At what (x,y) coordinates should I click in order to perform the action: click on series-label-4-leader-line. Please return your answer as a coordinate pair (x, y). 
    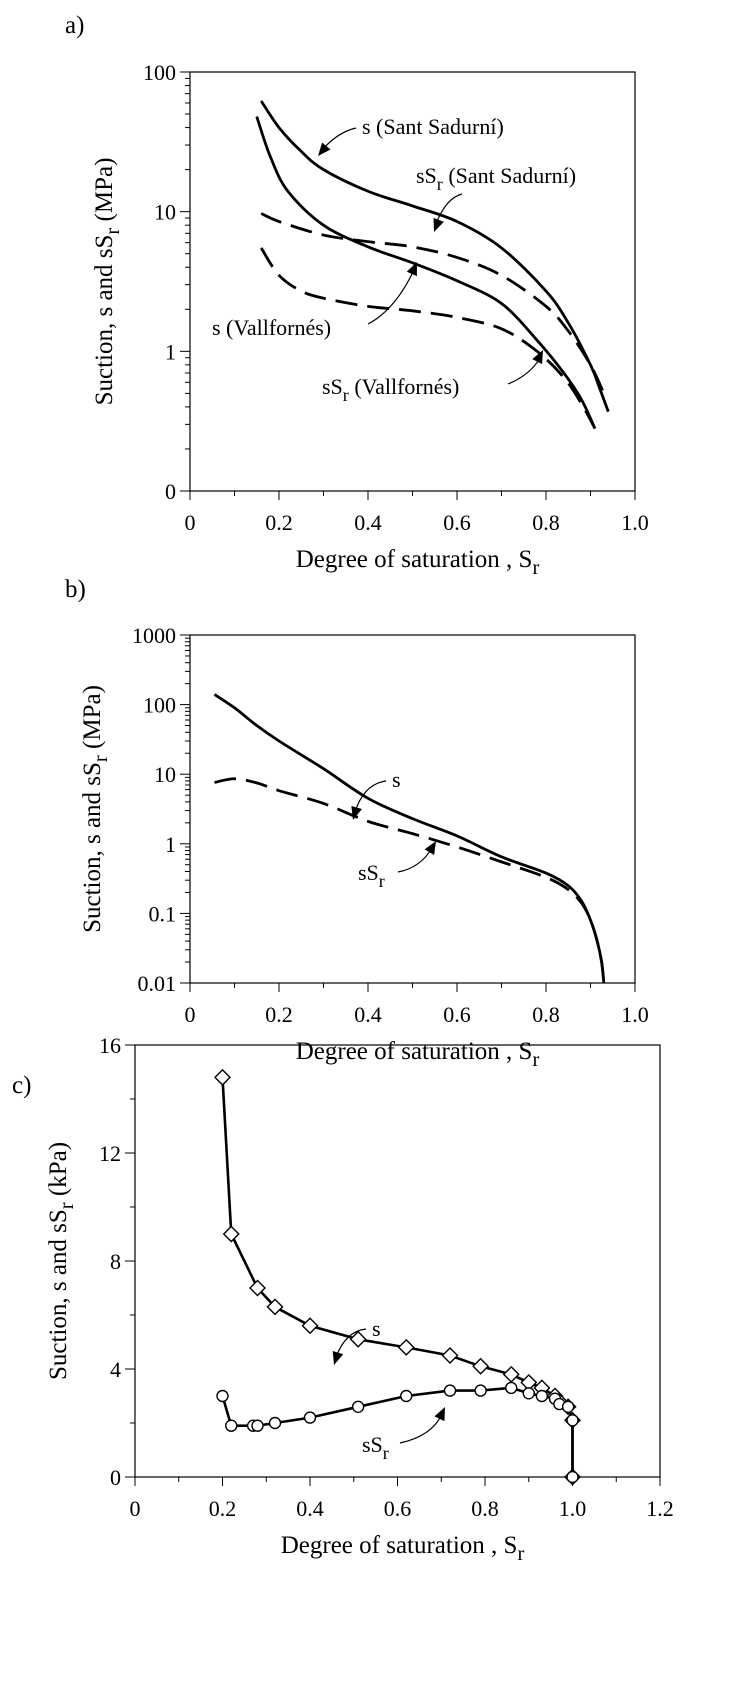
    Looking at the image, I should click on (524, 371).